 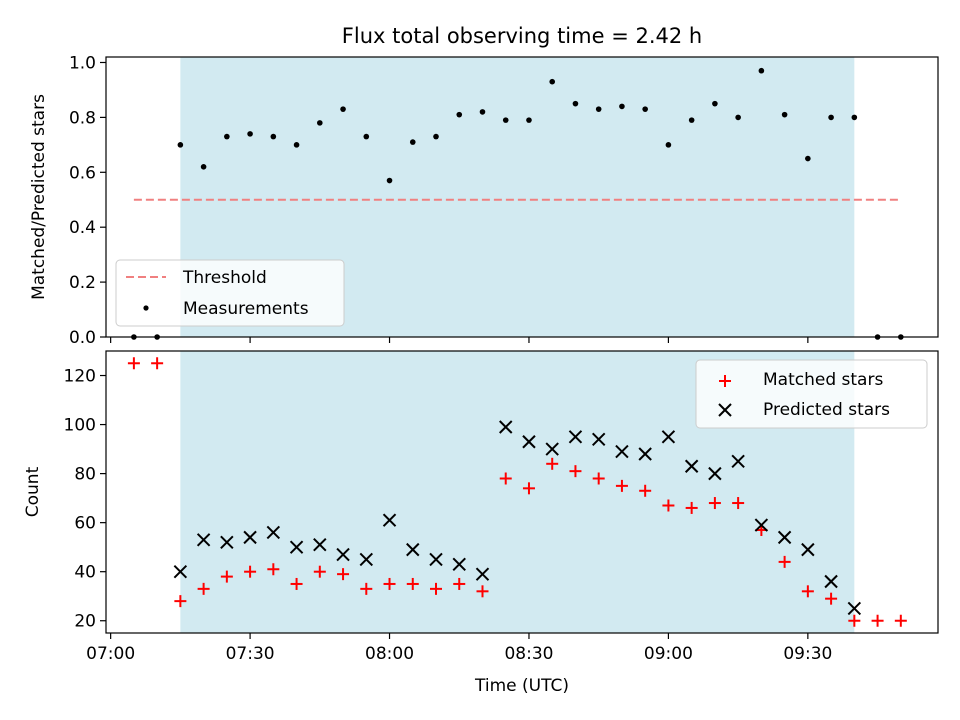 I want to click on top-legend: Threshold Measurements, so click(x=230, y=293).